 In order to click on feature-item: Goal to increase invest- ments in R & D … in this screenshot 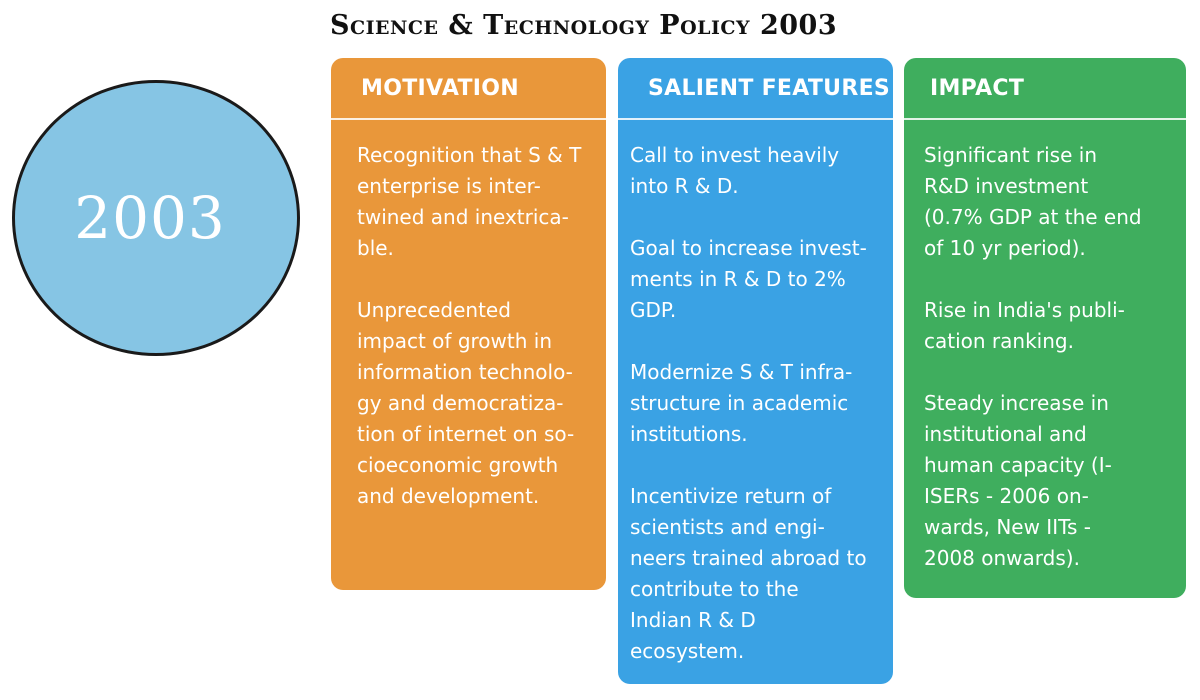, I will do `click(748, 279)`.